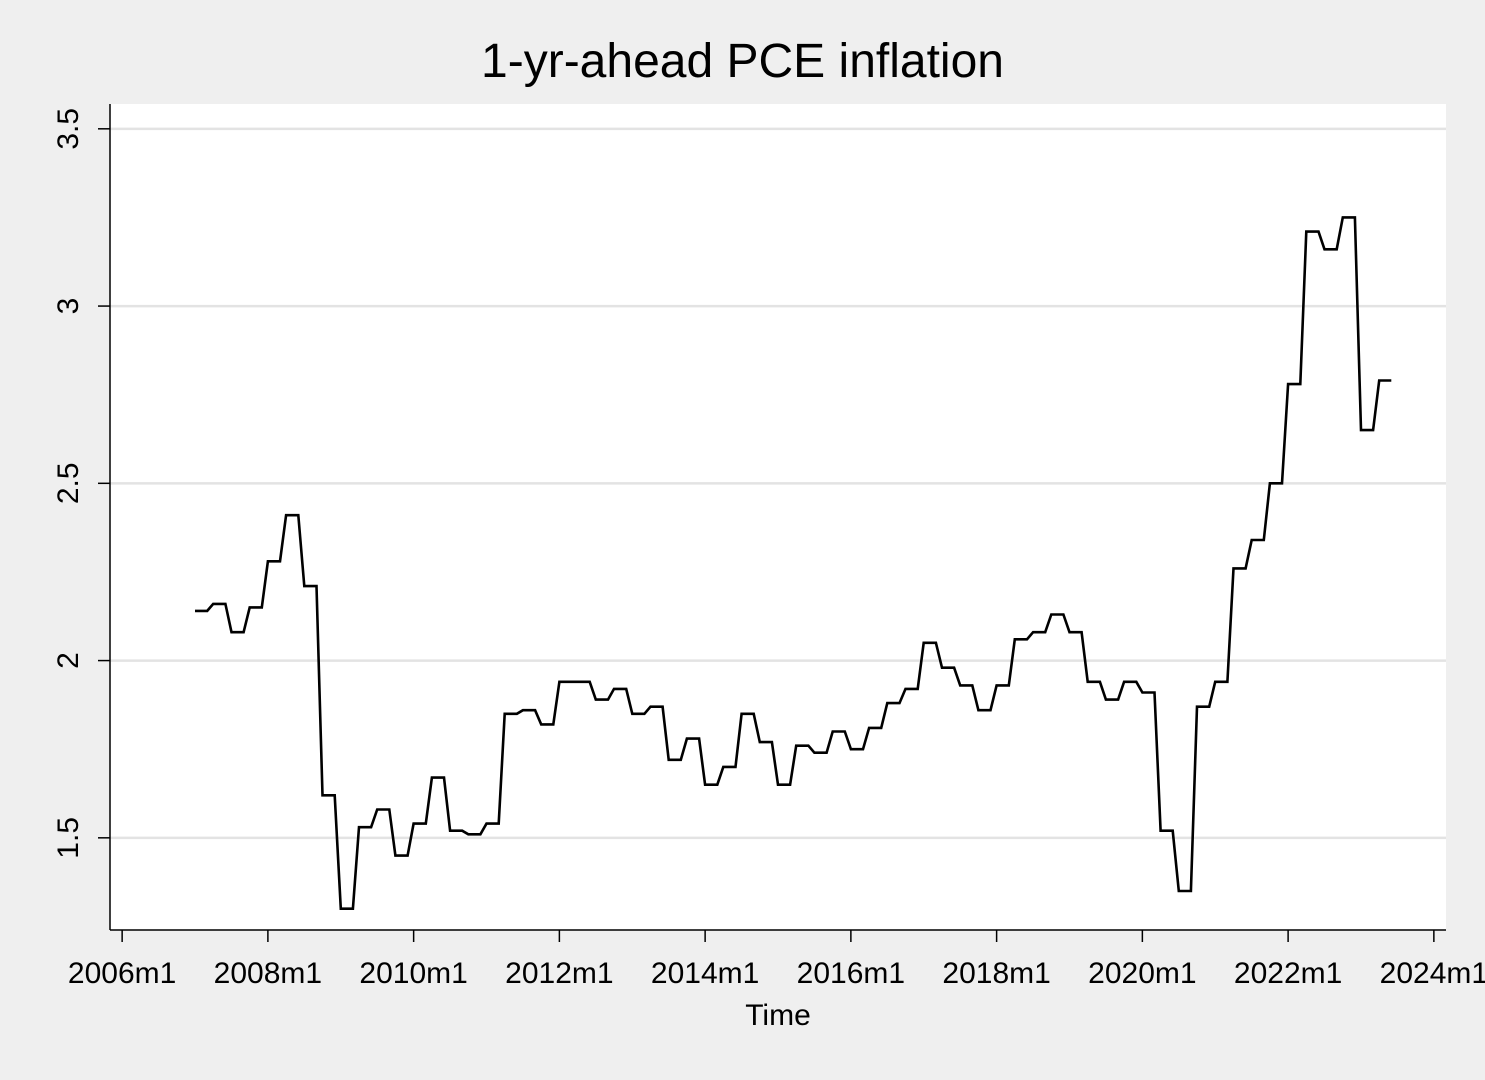 The height and width of the screenshot is (1080, 1485). I want to click on x-tick-label: 2020m1, so click(1142, 973).